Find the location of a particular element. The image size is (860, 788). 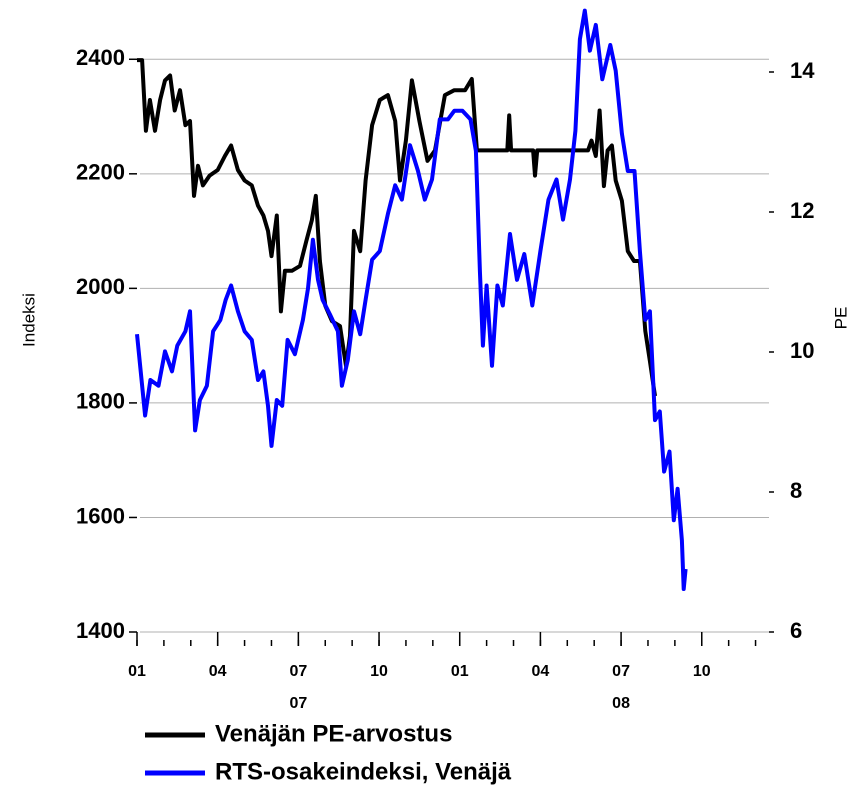

y2-tick-label: 12 is located at coordinates (802, 210).